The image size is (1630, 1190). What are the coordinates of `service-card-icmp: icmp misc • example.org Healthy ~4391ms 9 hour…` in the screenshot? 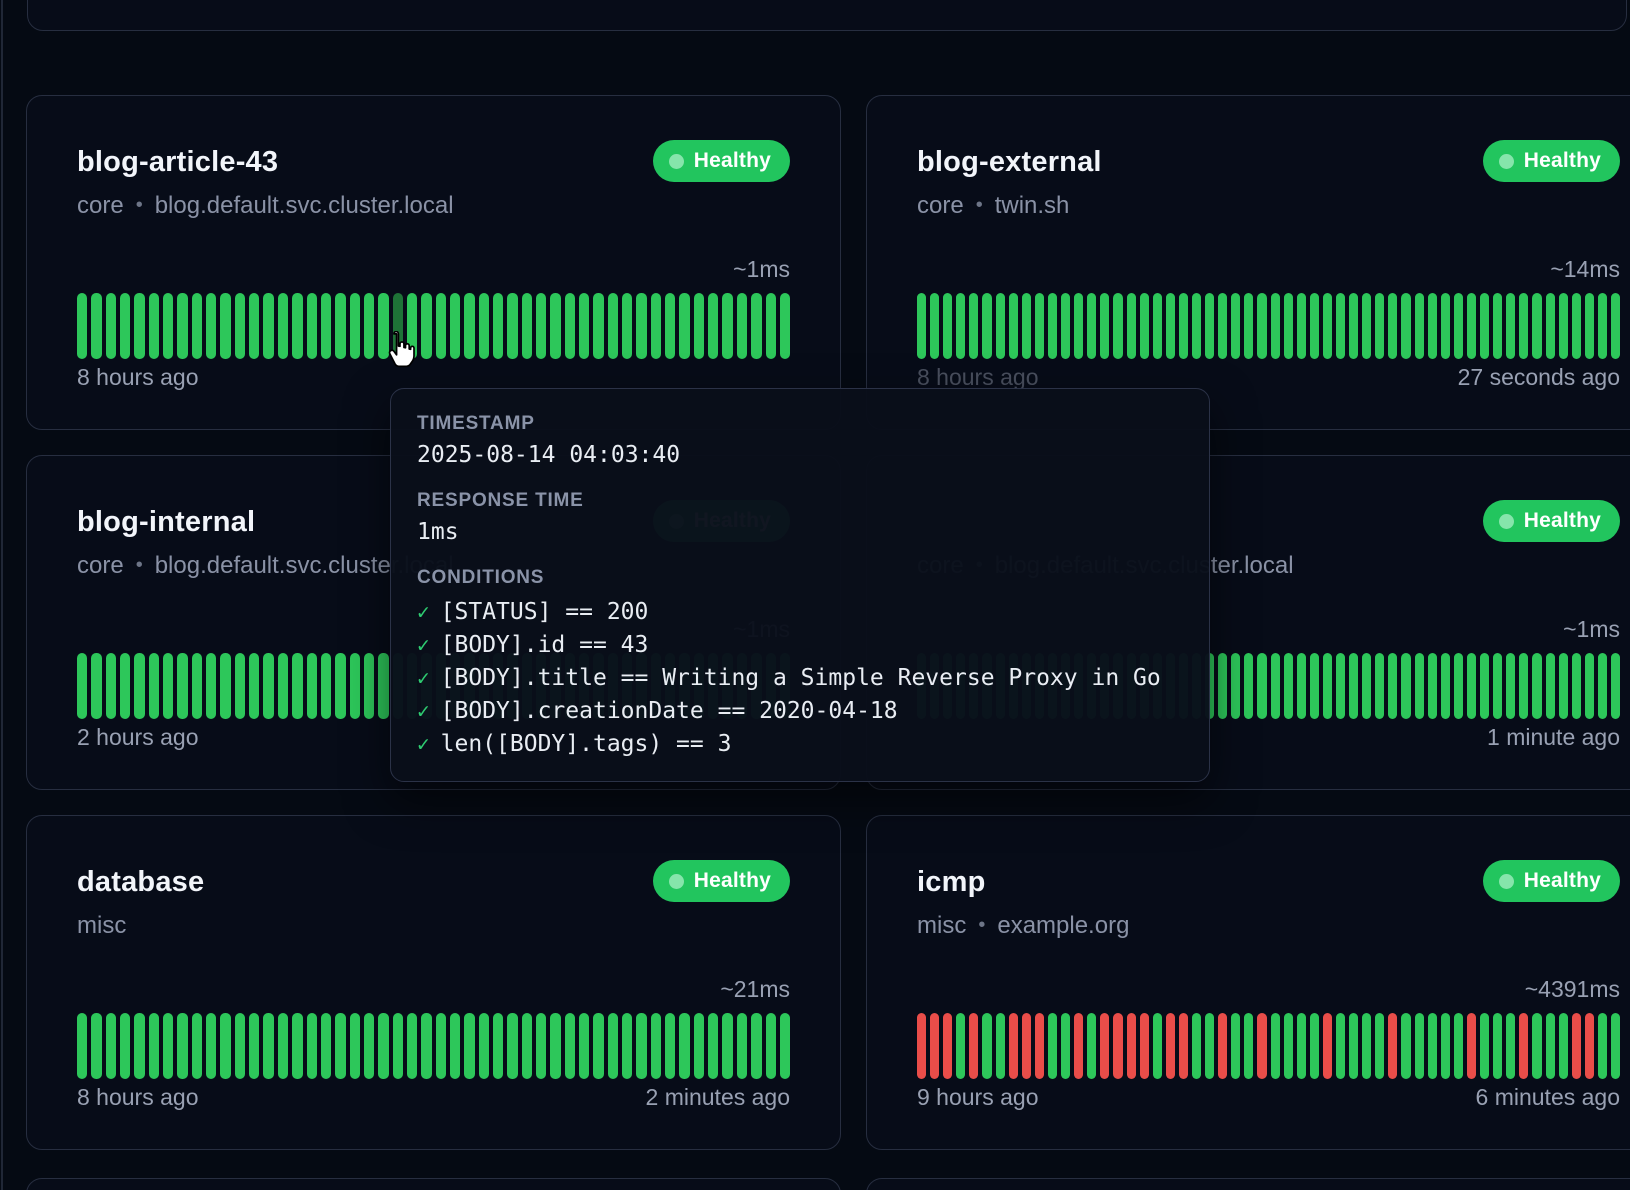 It's located at (1248, 982).